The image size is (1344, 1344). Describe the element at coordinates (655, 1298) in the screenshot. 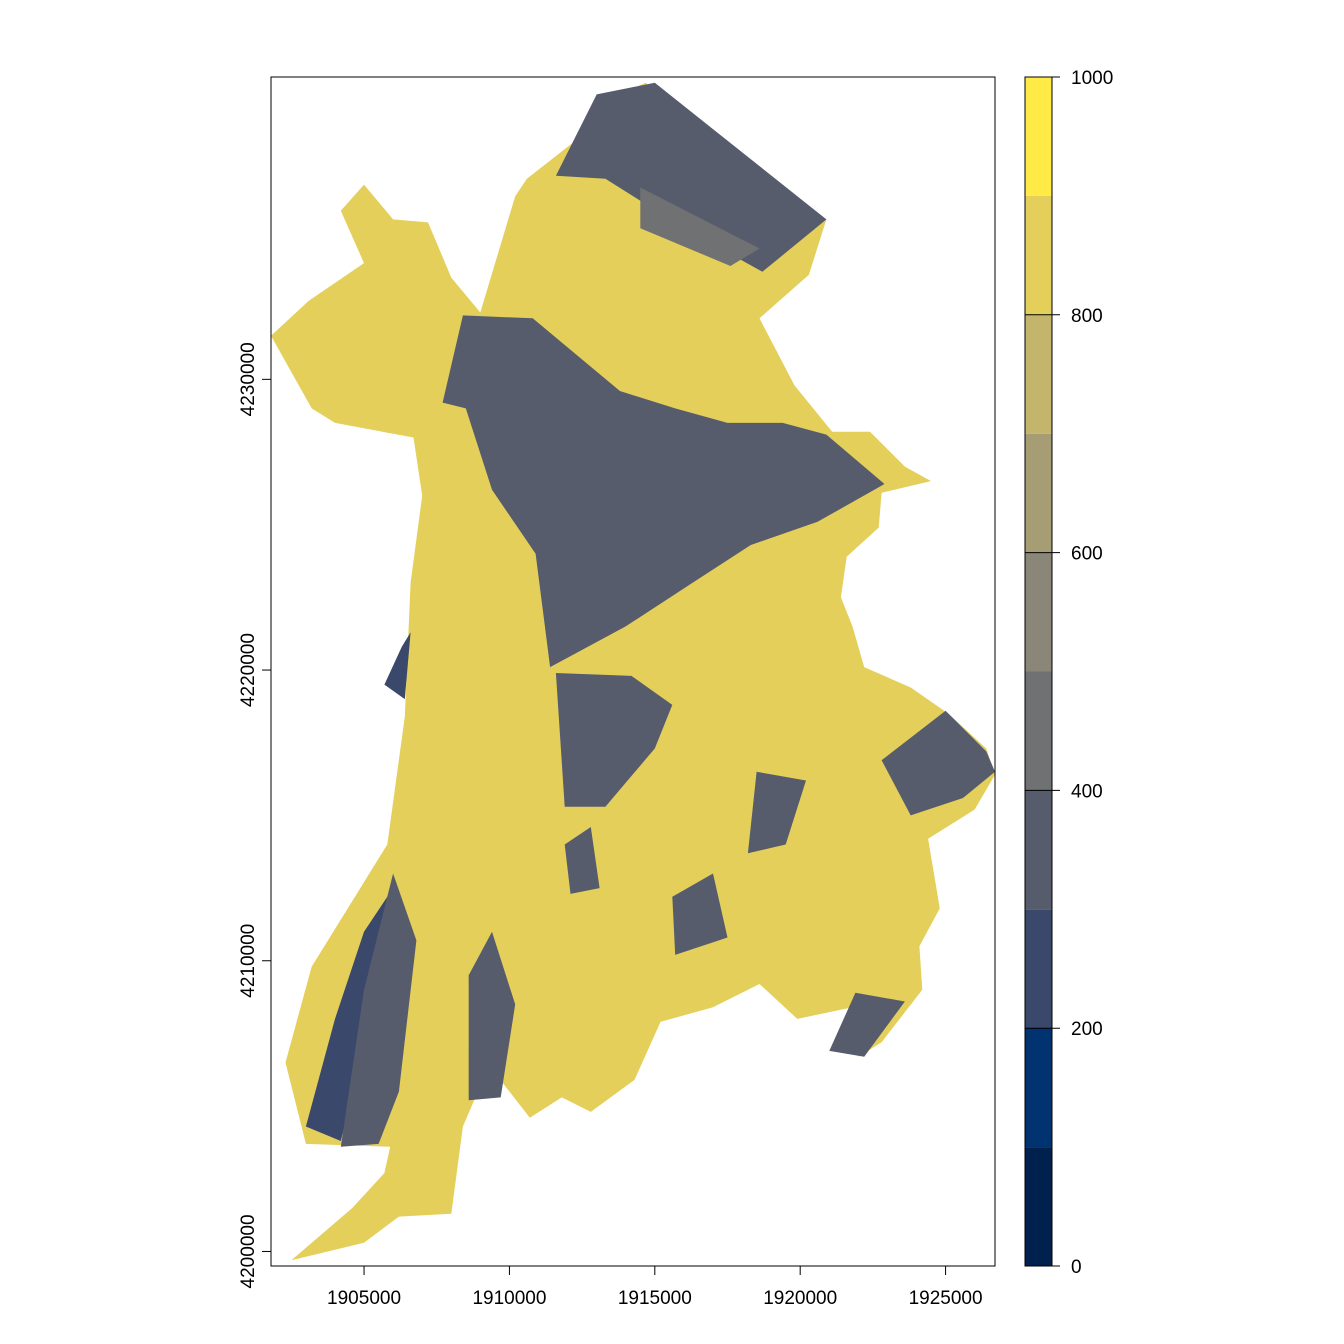

I see `x-tick-label-2: 1915000` at that location.